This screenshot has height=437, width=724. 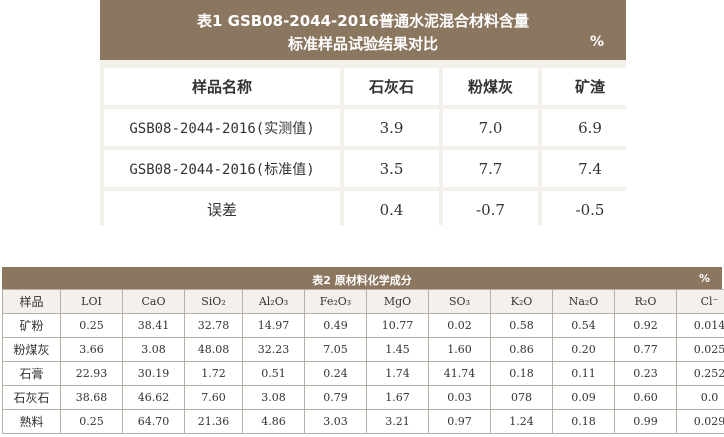 What do you see at coordinates (335, 397) in the screenshot?
I see `table2-cell: 0.79` at bounding box center [335, 397].